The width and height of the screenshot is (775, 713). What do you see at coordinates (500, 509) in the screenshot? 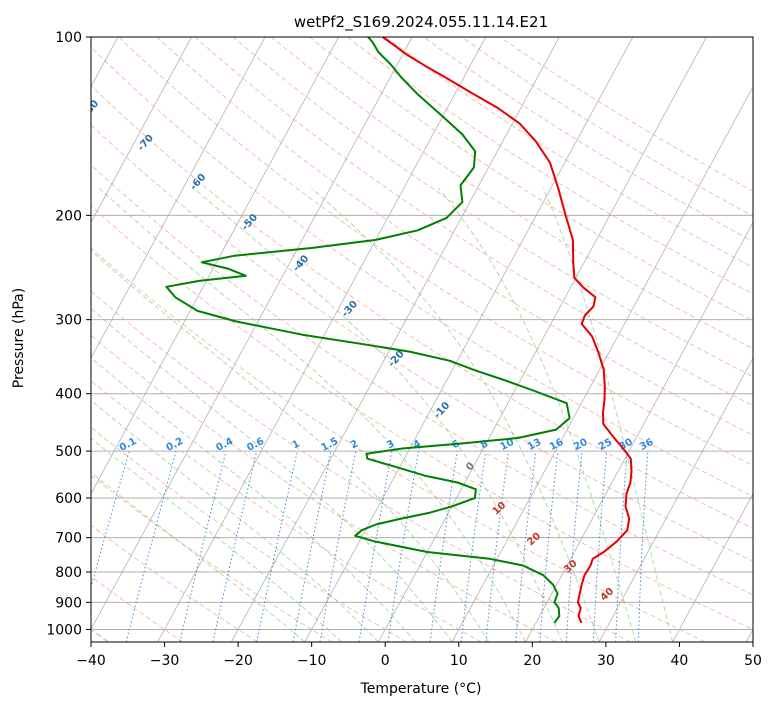
I see `moist-adiabat-label: 10` at bounding box center [500, 509].